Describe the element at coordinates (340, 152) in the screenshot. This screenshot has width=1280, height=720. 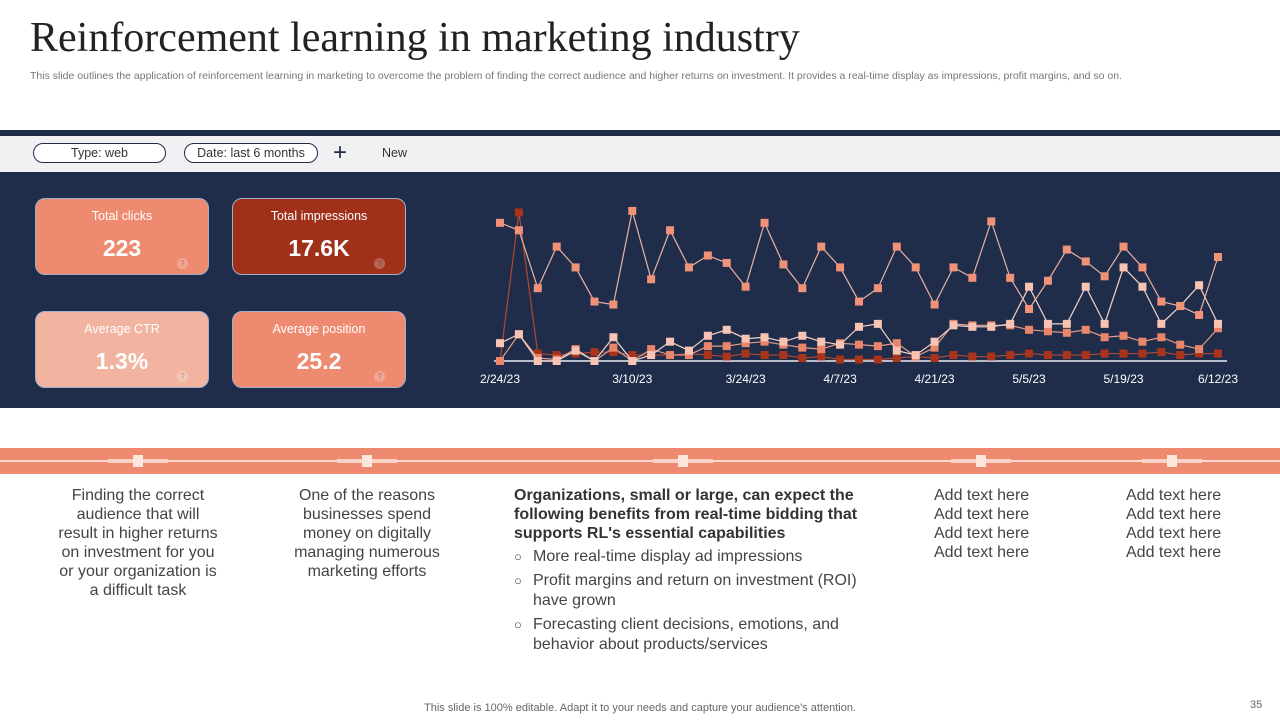
I see `plus-icon: +` at that location.